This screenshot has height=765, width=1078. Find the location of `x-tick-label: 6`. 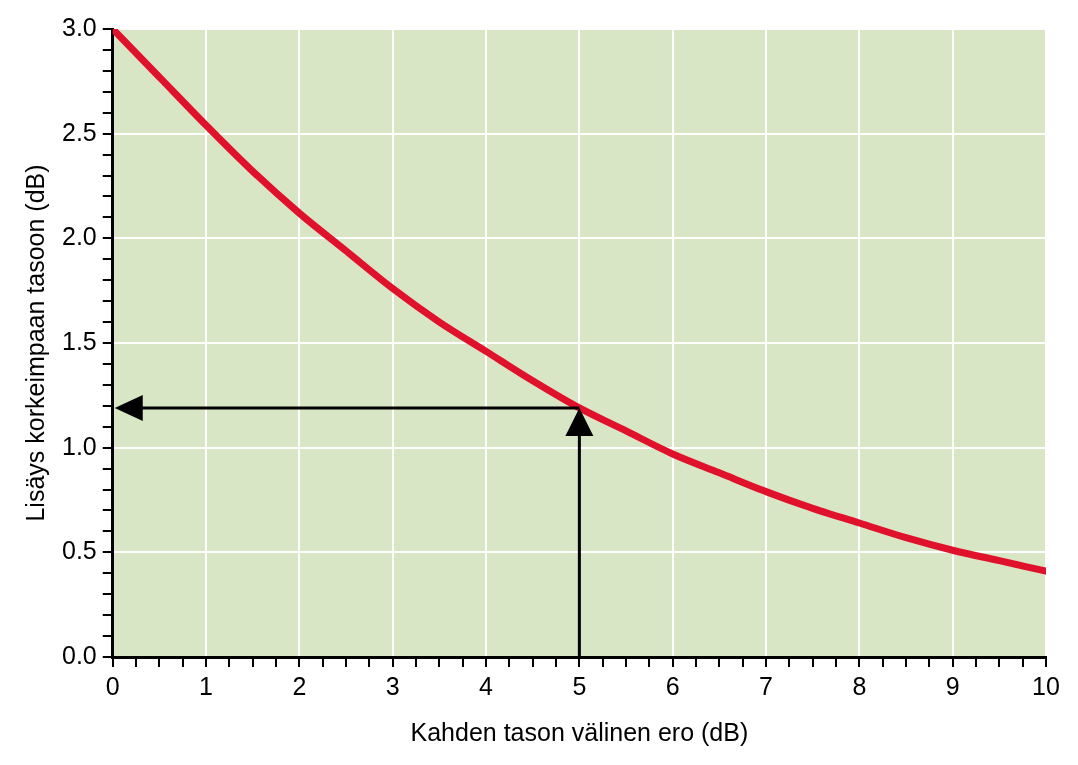

x-tick-label: 6 is located at coordinates (672, 685).